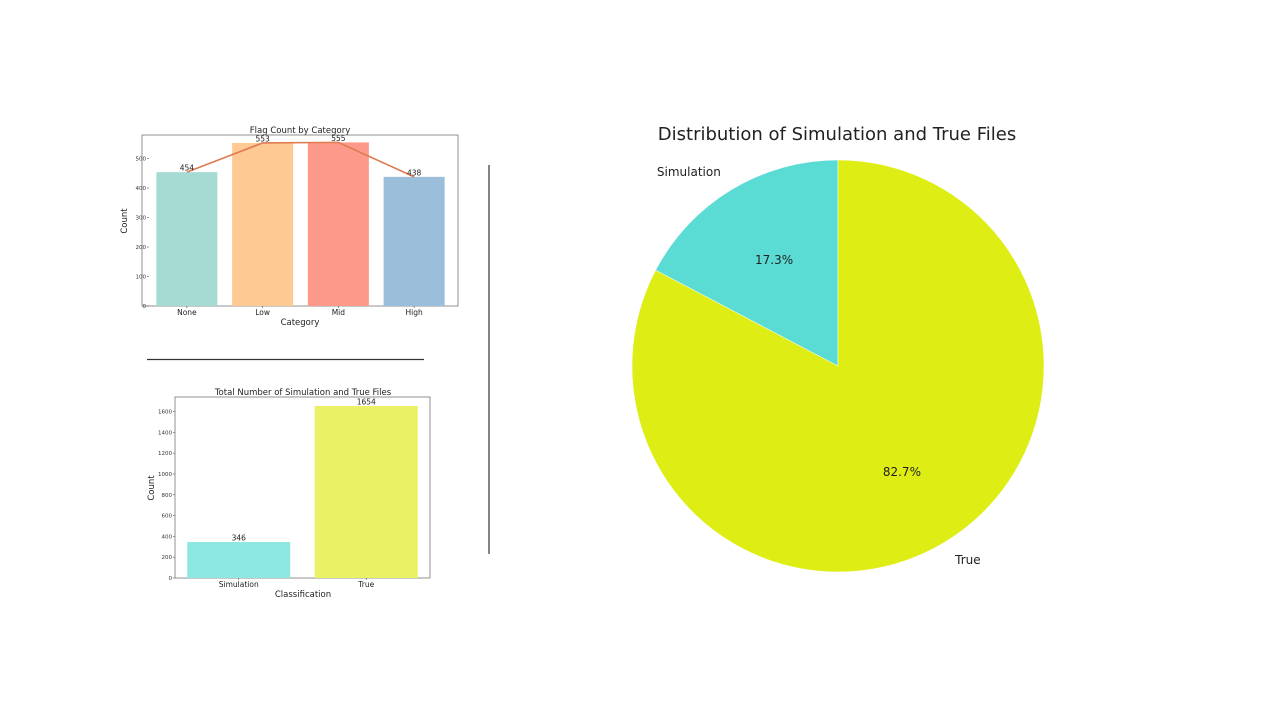 The width and height of the screenshot is (1280, 720). I want to click on x-tick-label: Low, so click(262, 312).